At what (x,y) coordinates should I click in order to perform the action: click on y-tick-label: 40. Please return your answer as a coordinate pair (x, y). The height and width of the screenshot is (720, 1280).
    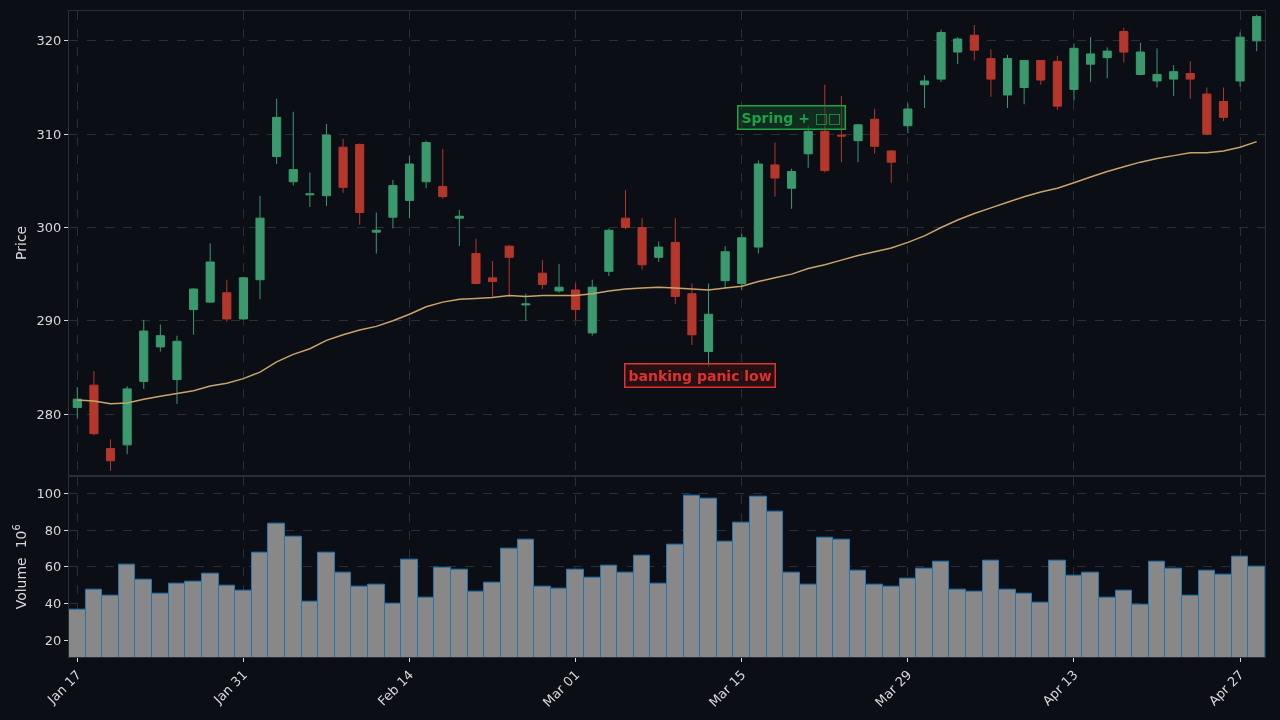
    Looking at the image, I should click on (53, 604).